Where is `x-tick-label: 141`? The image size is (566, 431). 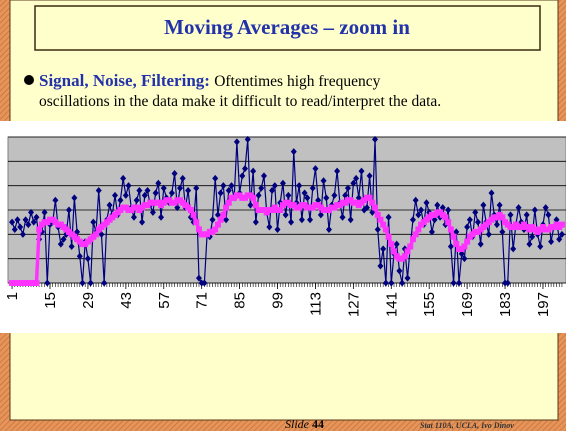 x-tick-label: 141 is located at coordinates (391, 304).